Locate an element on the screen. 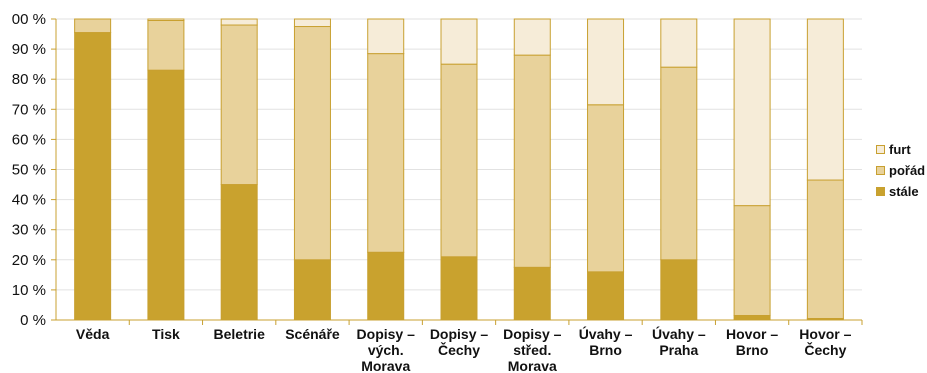 This screenshot has width=927, height=373. x-tick-label: Úvahy – Brno is located at coordinates (606, 341).